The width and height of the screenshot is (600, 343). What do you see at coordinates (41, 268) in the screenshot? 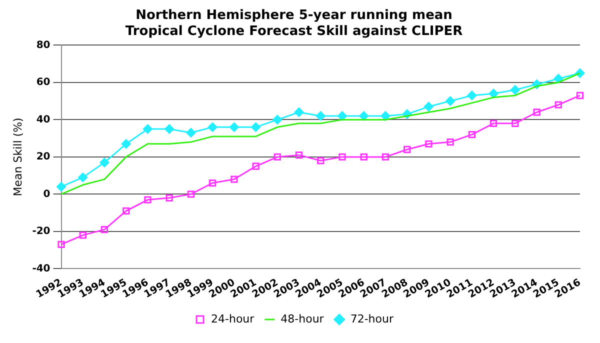
I see `y-tick-label: -40` at bounding box center [41, 268].